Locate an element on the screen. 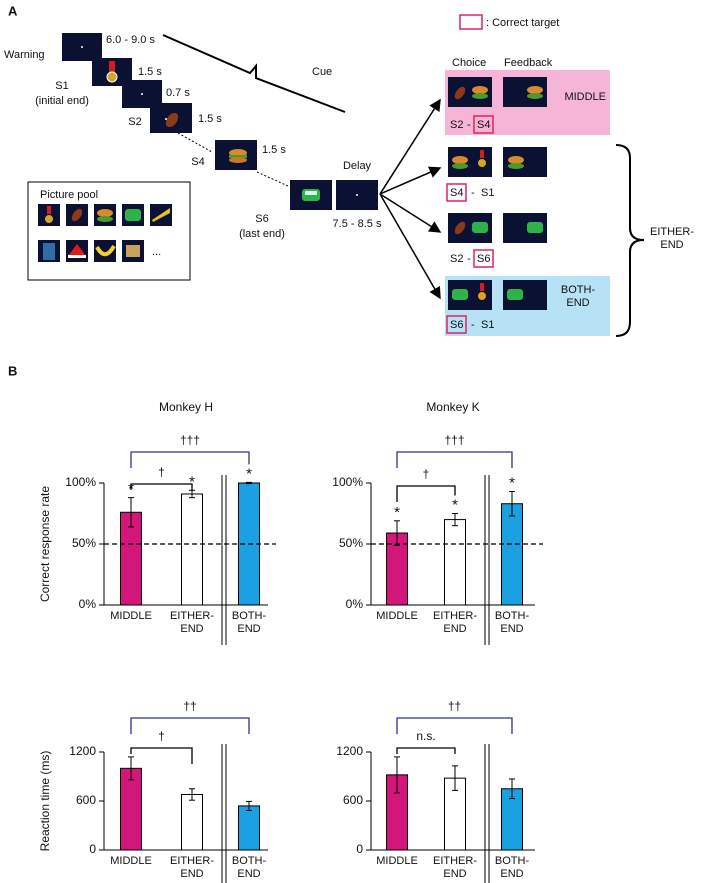 The height and width of the screenshot is (883, 706). y-tick-label: 0 is located at coordinates (92, 849).